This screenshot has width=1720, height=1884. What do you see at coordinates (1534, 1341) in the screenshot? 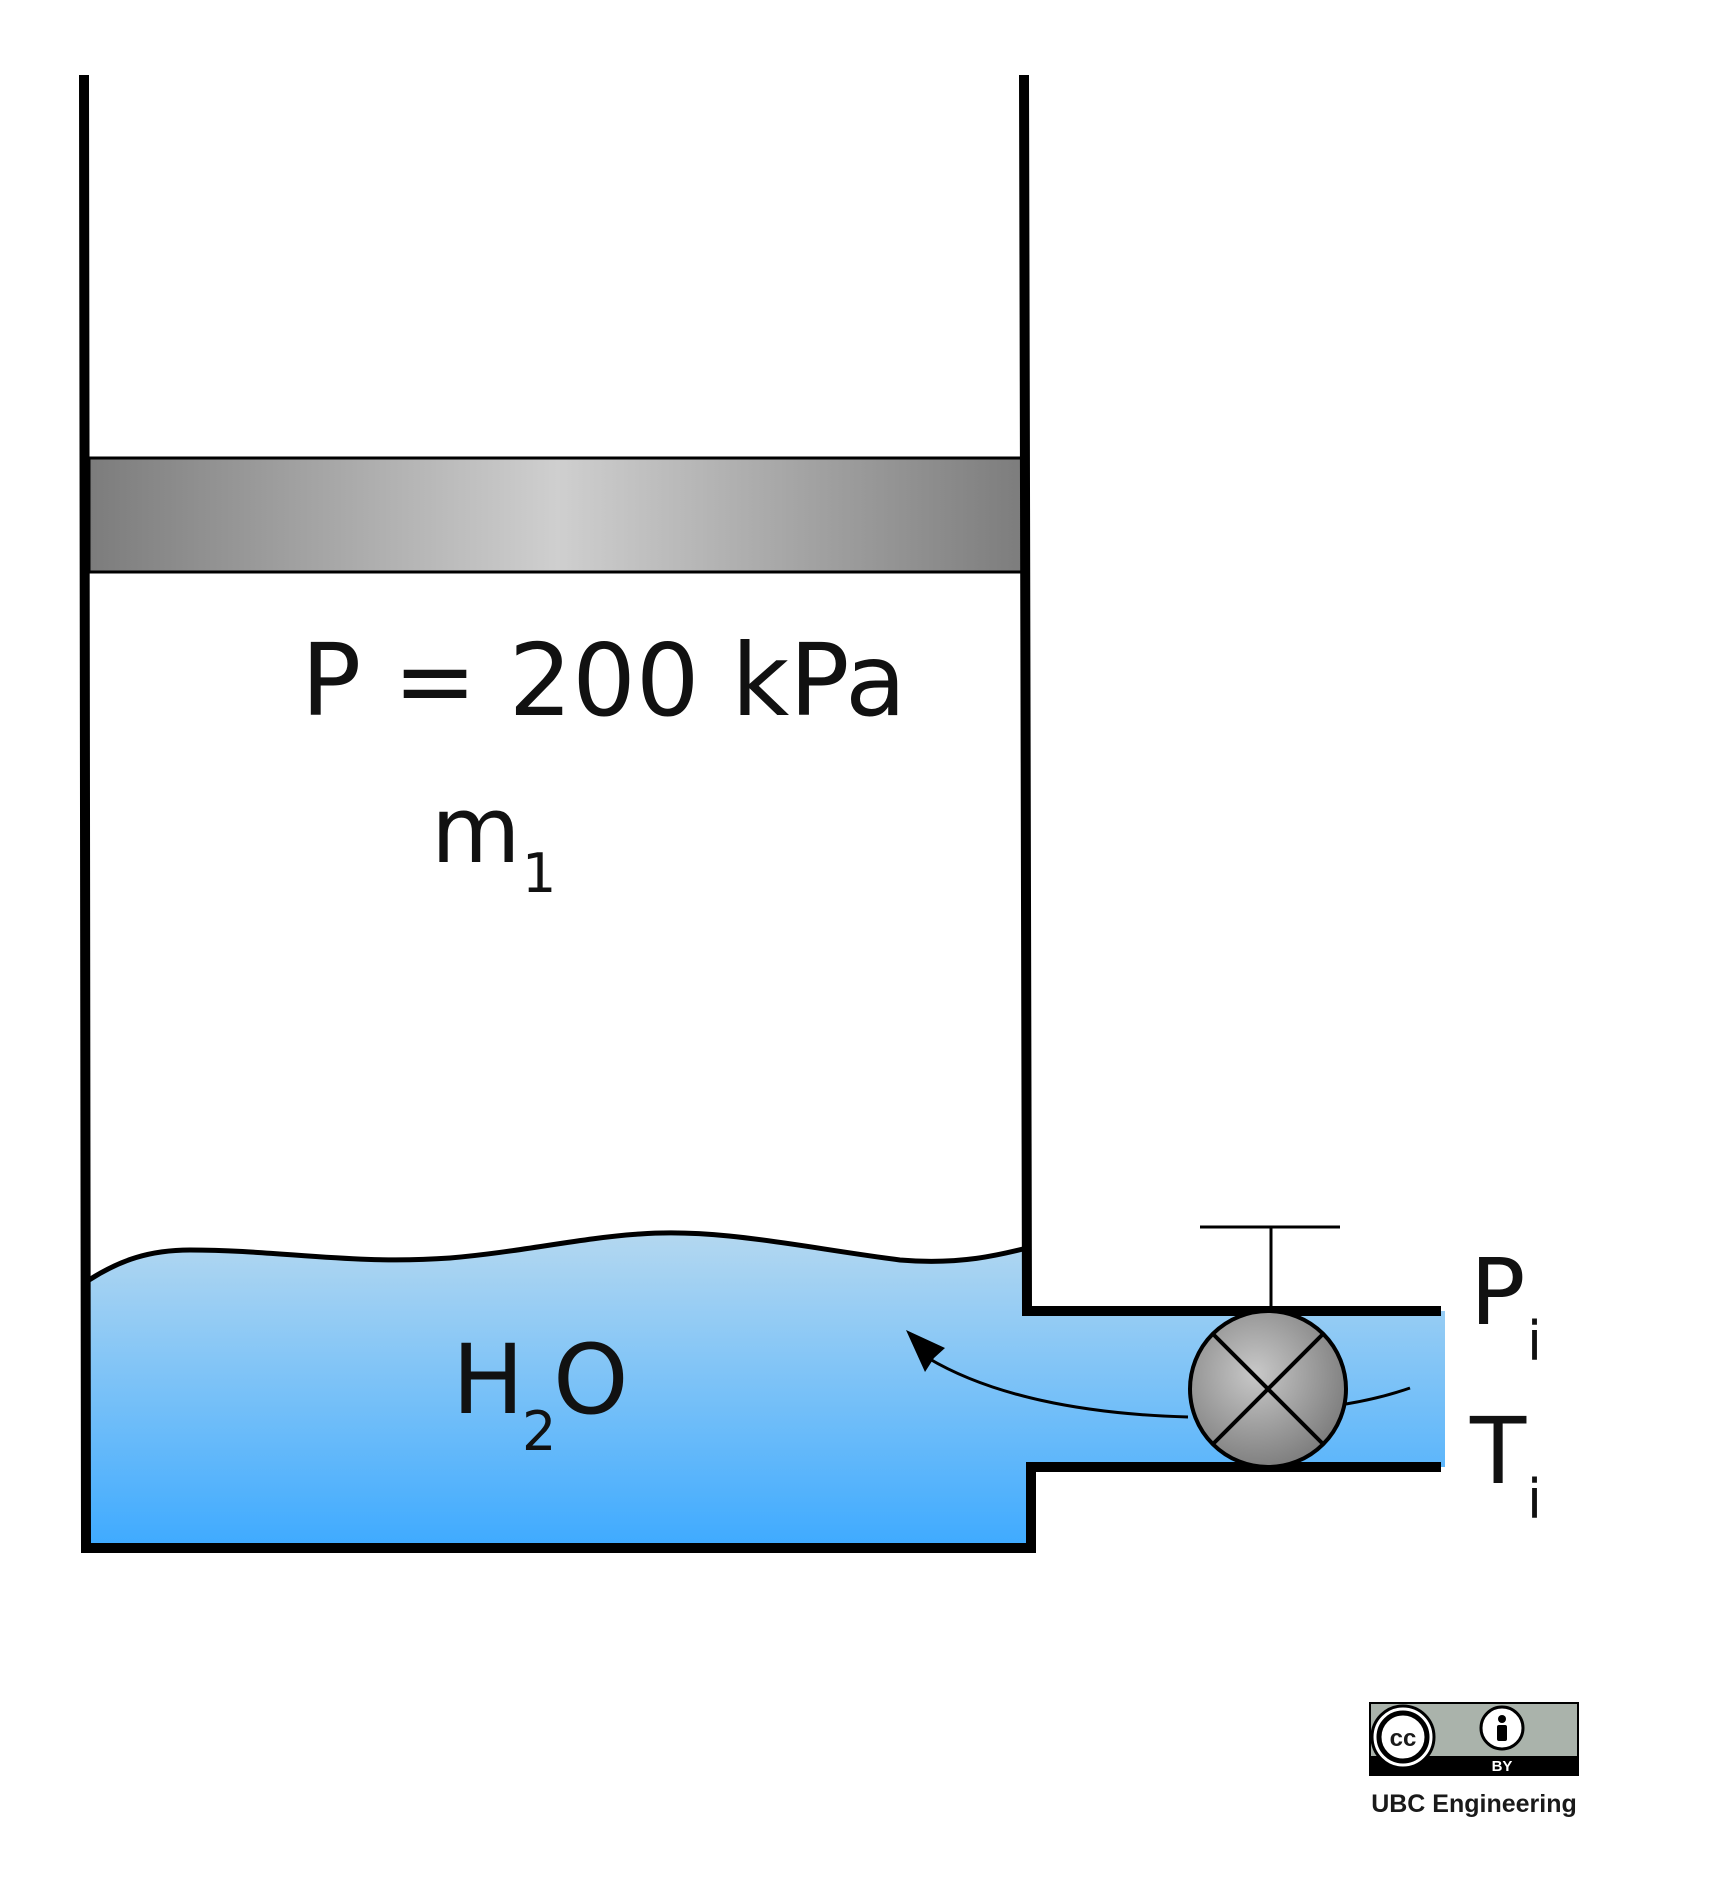
I see `inlet-pressure-subscript: i` at bounding box center [1534, 1341].